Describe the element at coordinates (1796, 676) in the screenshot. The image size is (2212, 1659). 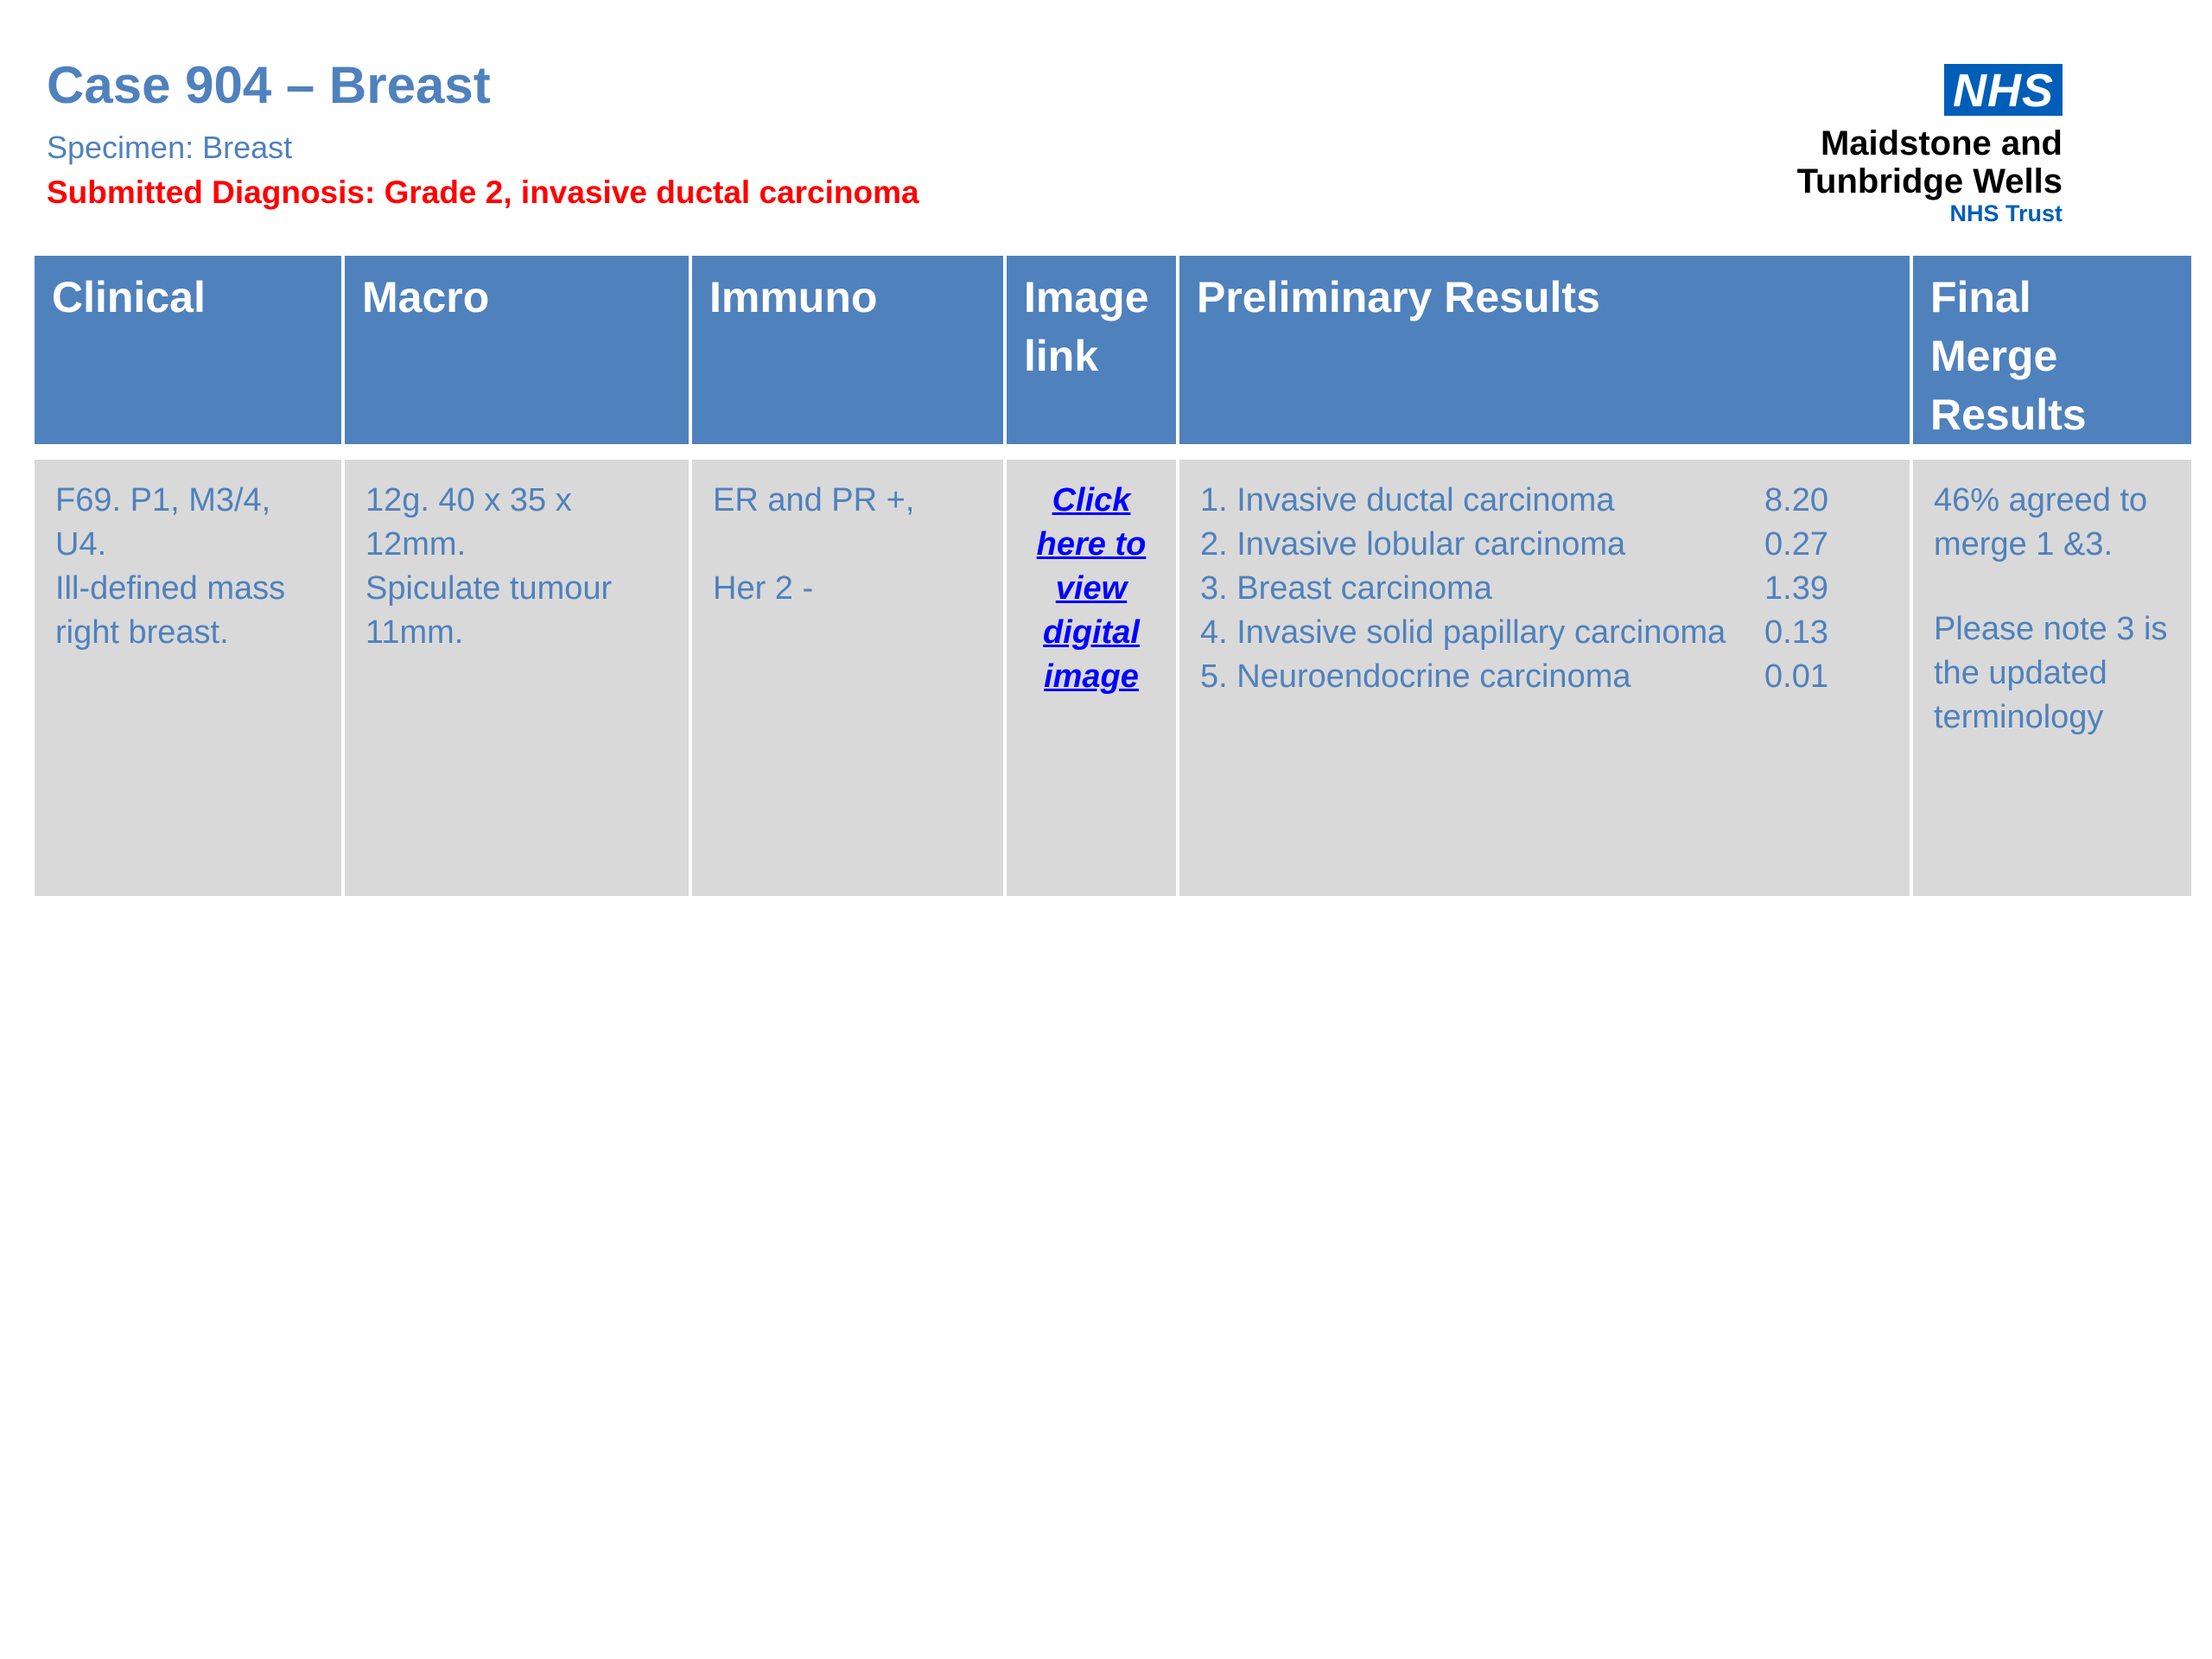
I see `prelim-score-5: 0.01` at that location.